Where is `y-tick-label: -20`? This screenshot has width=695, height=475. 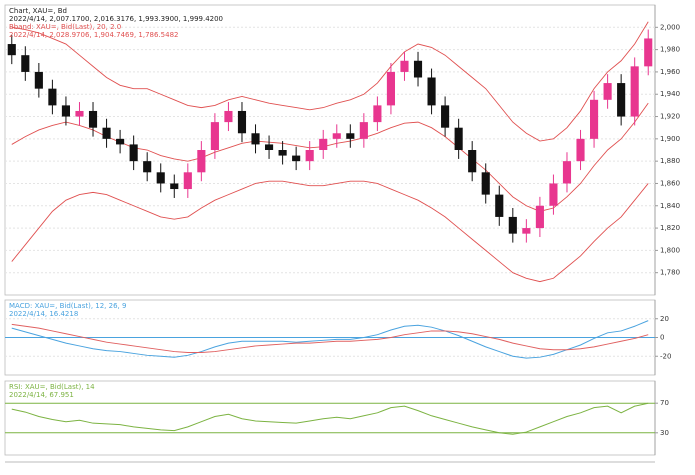 y-tick-label: -20 is located at coordinates (665, 356).